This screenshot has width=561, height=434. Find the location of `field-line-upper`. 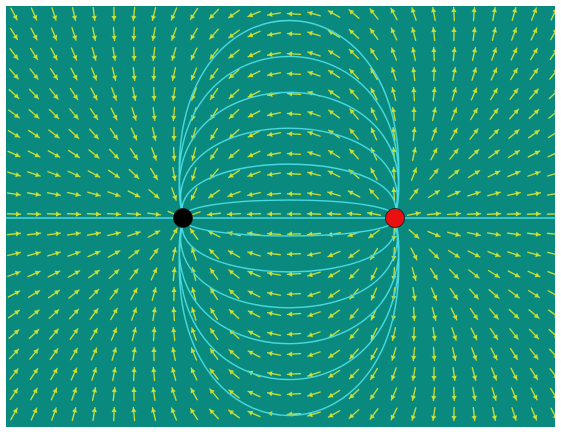

field-line-upper is located at coordinates (289, 173).